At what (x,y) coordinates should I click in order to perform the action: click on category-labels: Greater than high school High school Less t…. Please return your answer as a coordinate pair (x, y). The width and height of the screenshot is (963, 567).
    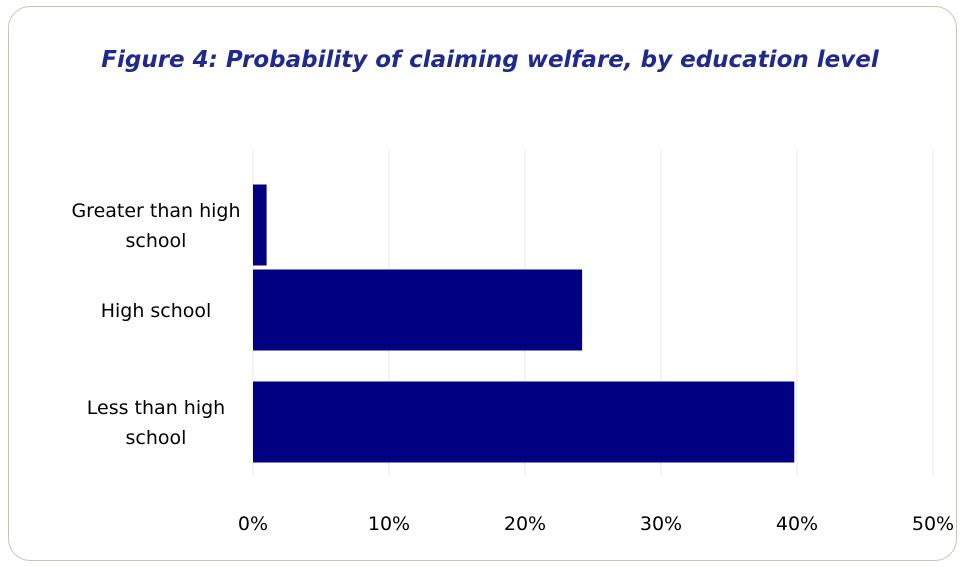
    Looking at the image, I should click on (155, 324).